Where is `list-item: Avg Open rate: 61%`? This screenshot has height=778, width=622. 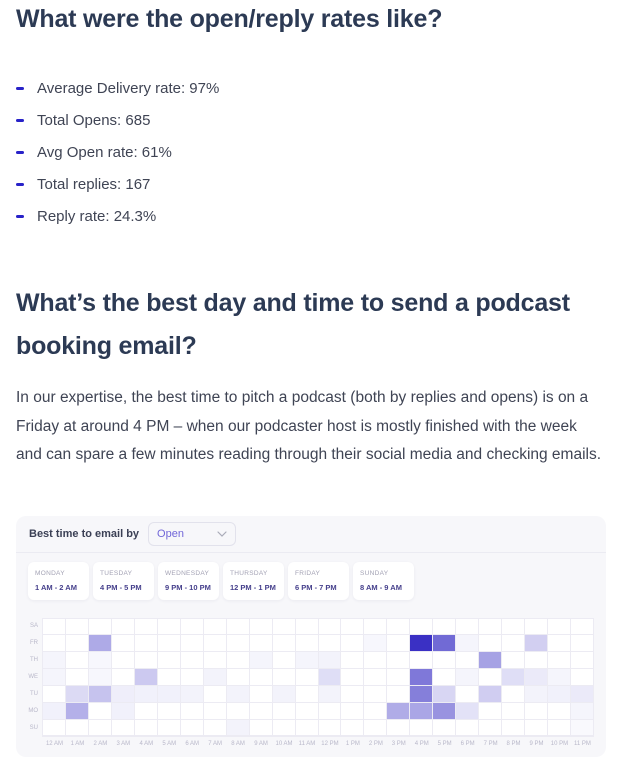
list-item: Avg Open rate: 61% is located at coordinates (311, 153).